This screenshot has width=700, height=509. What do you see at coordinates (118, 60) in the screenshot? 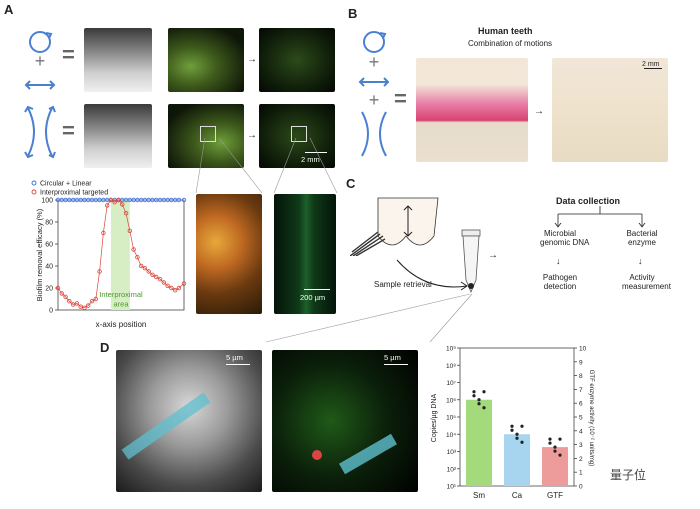
I see `tooth-model-circular` at bounding box center [118, 60].